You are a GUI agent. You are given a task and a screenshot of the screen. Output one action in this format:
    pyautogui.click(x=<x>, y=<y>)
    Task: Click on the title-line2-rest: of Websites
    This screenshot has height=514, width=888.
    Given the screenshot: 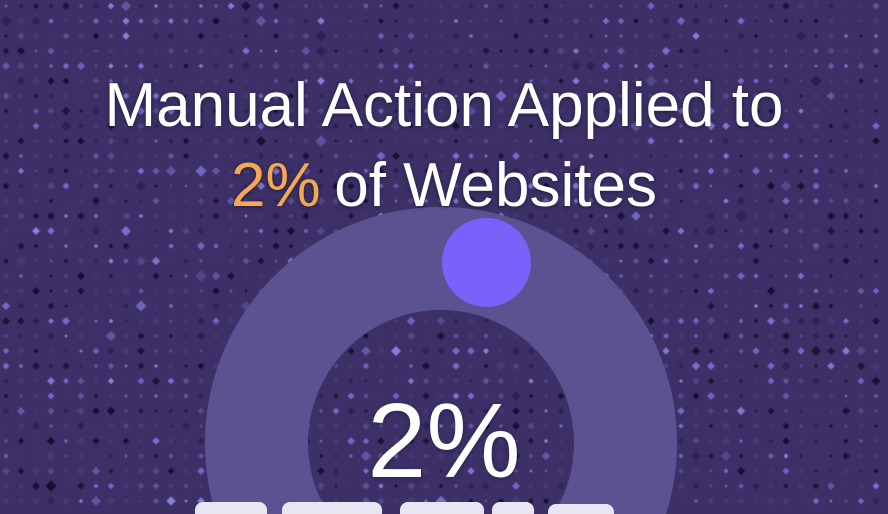 What is the action you would take?
    pyautogui.click(x=495, y=185)
    